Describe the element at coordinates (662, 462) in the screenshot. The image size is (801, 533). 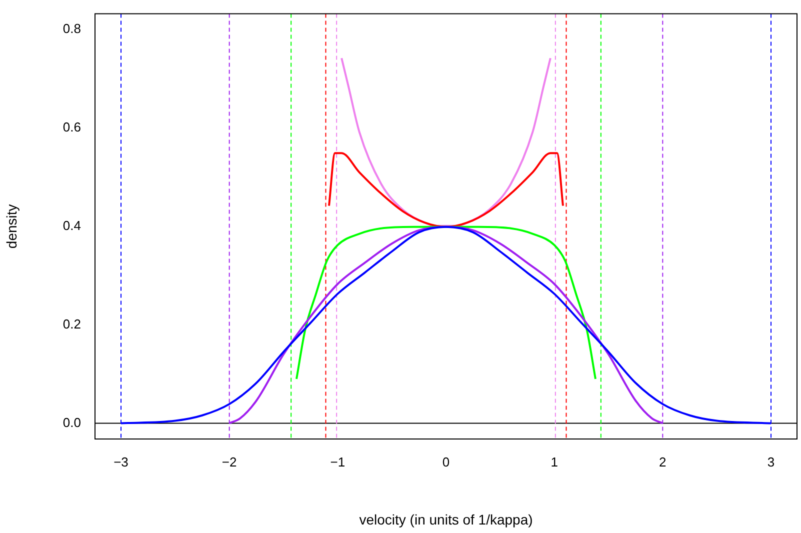
I see `x-tick-label: 2` at that location.